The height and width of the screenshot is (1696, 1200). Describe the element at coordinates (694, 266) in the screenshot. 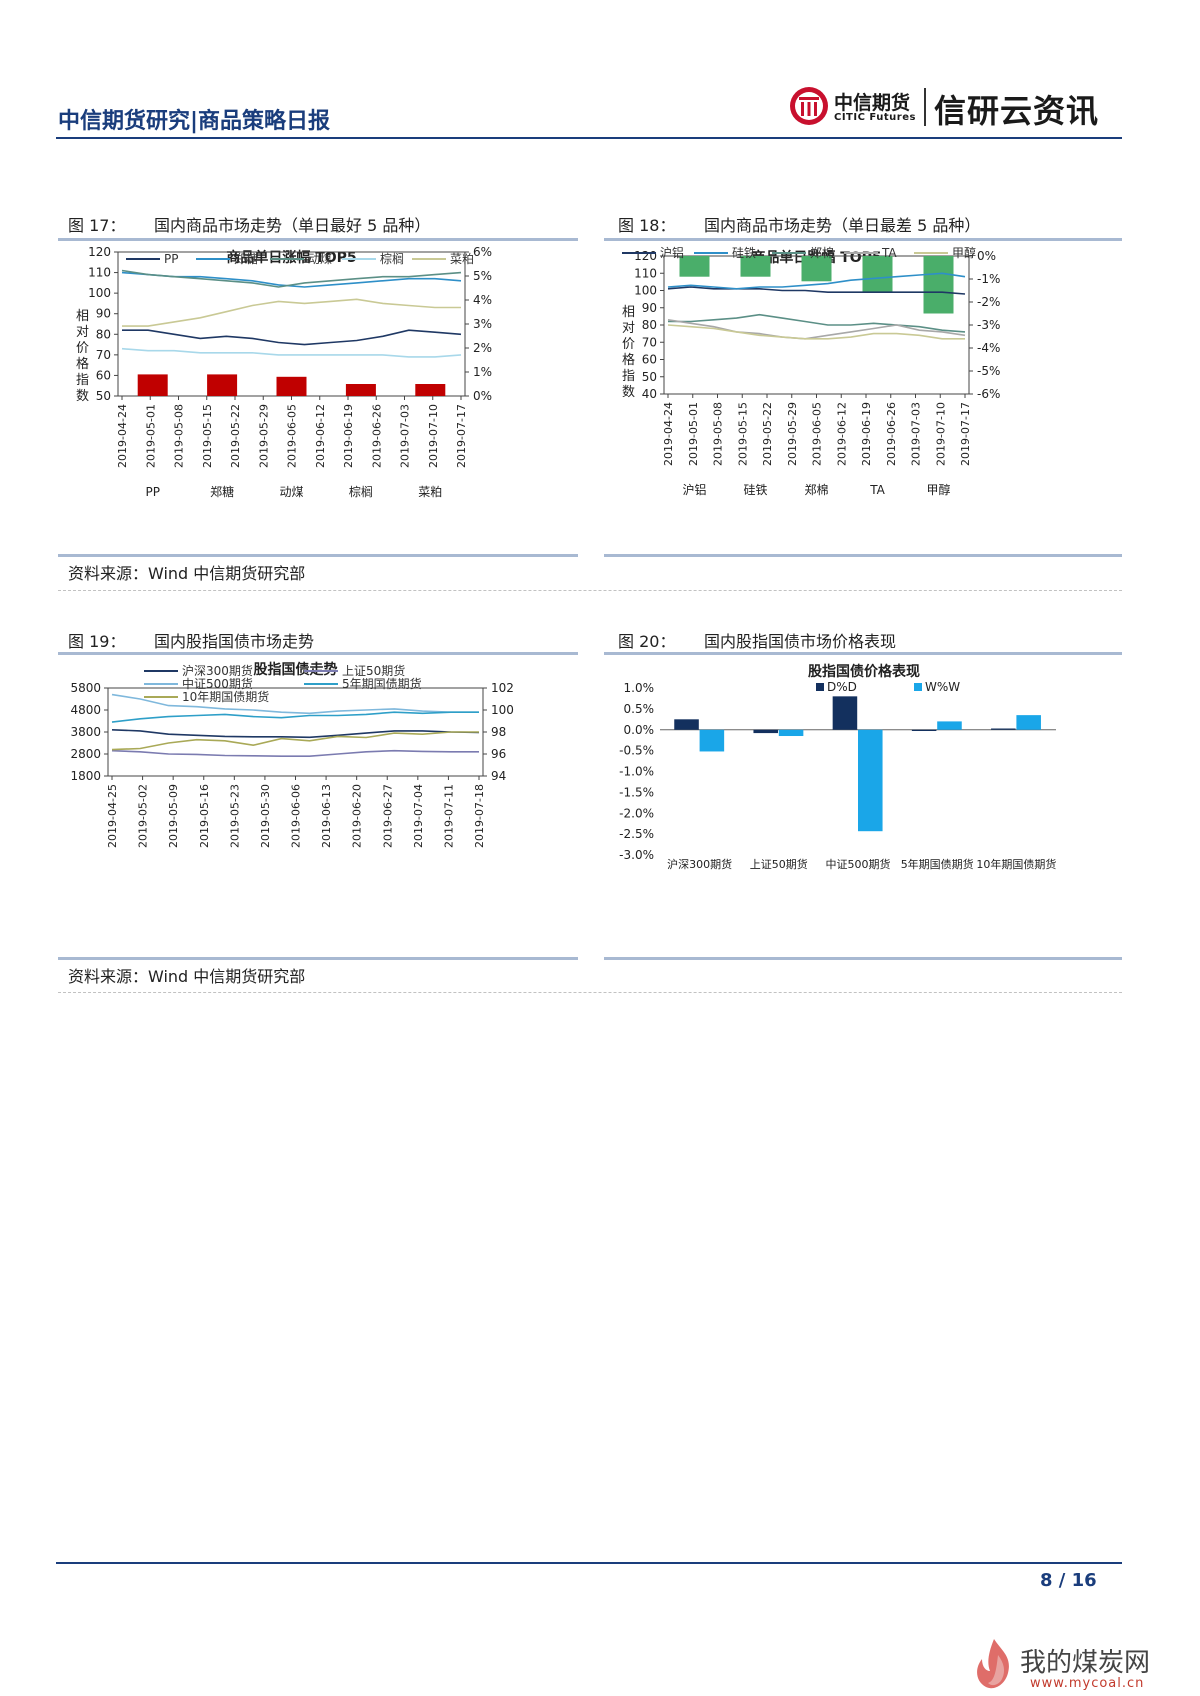

I see `bar-沪铝` at that location.